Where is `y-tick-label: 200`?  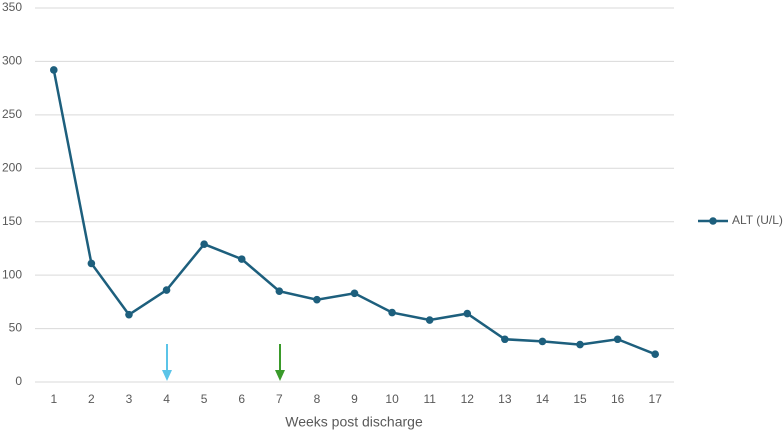
y-tick-label: 200 is located at coordinates (12, 167).